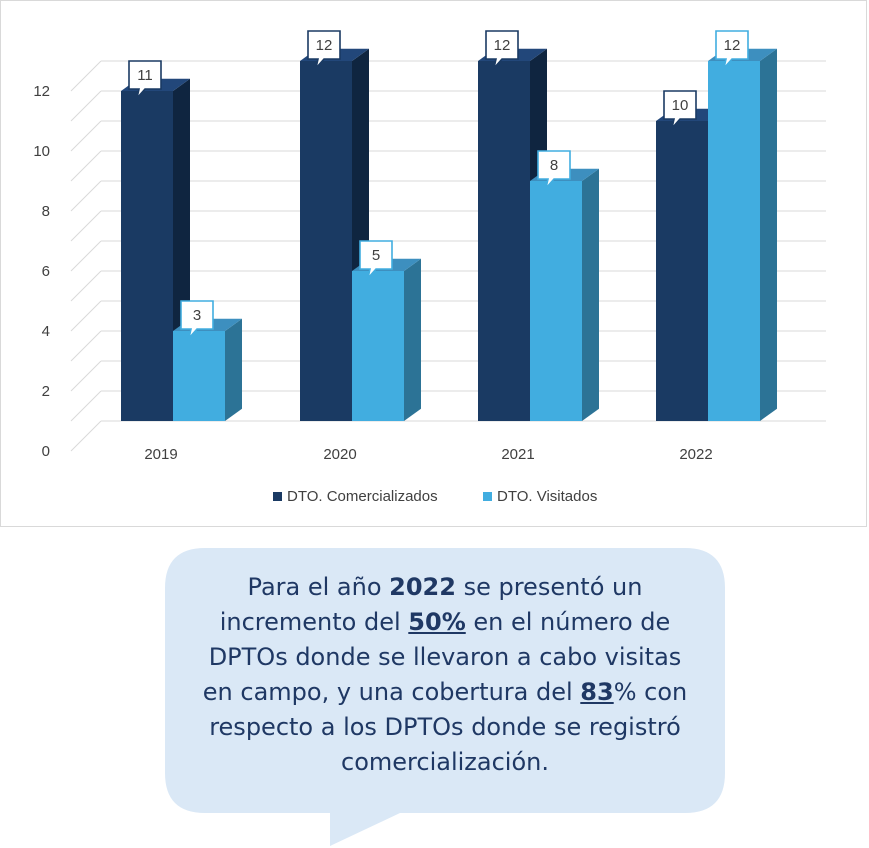 The width and height of the screenshot is (869, 848). I want to click on y-tick-label: 8, so click(46, 211).